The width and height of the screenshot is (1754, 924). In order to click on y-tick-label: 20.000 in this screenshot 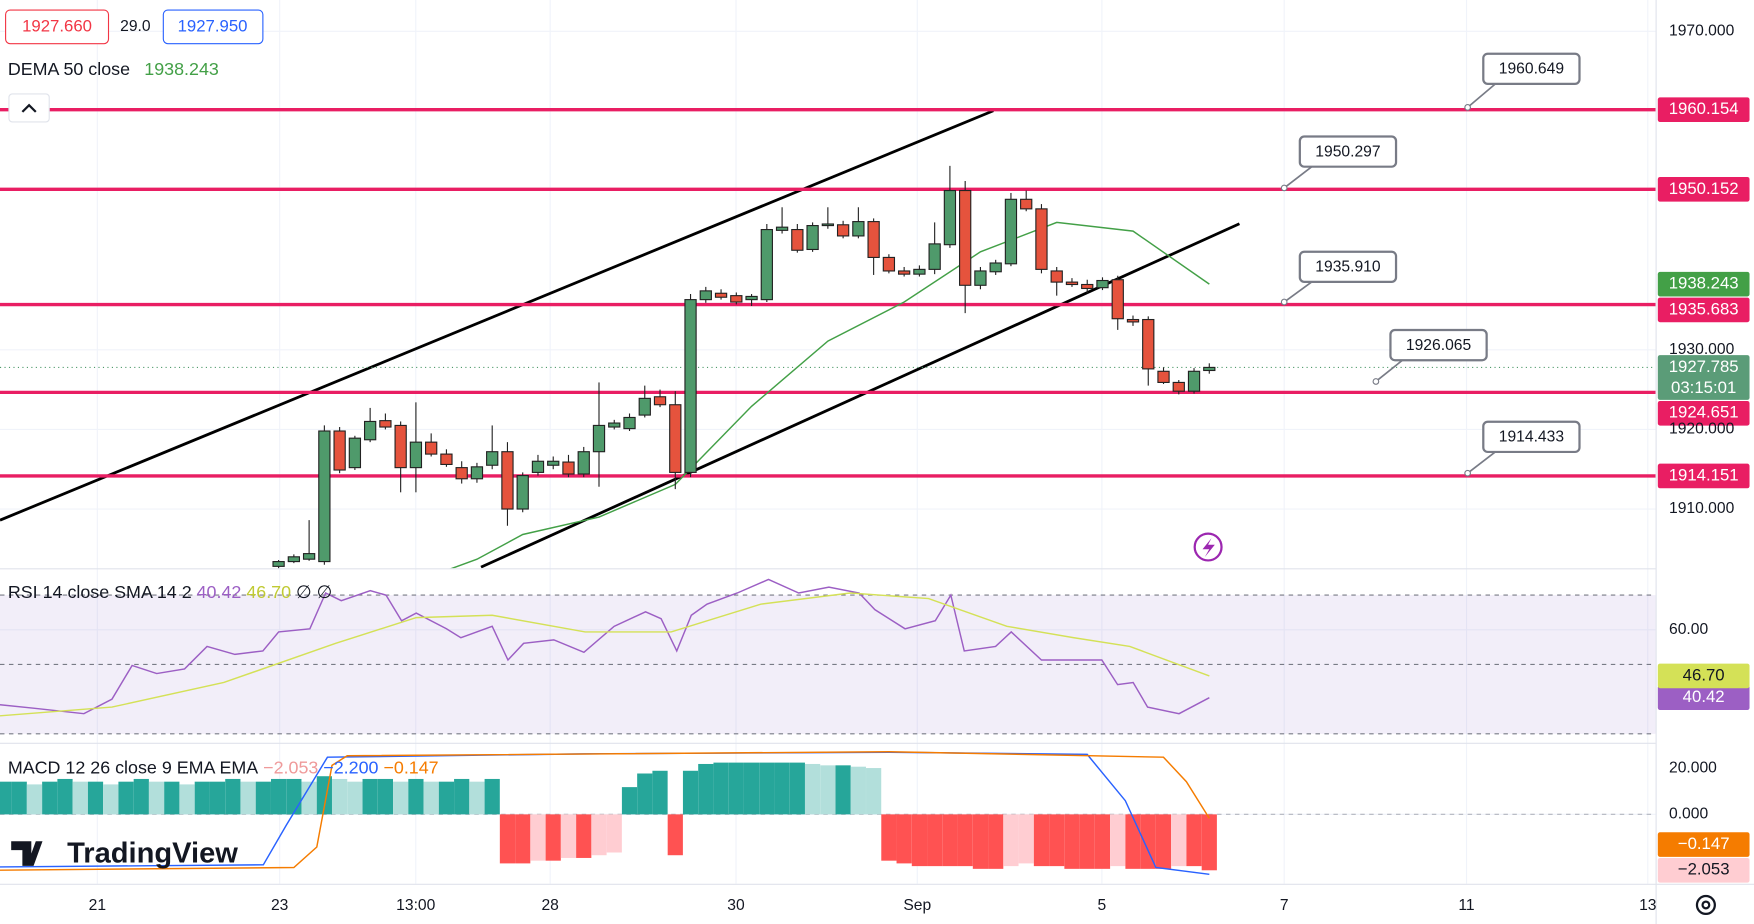, I will do `click(1693, 768)`.